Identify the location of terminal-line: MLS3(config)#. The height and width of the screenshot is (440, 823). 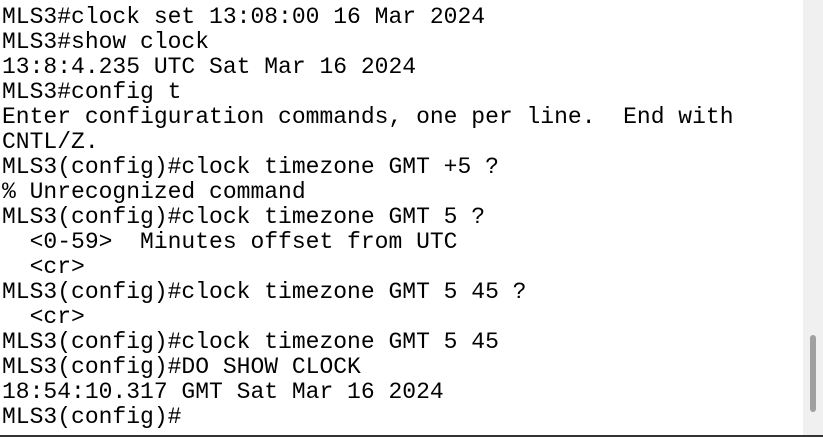
(92, 417).